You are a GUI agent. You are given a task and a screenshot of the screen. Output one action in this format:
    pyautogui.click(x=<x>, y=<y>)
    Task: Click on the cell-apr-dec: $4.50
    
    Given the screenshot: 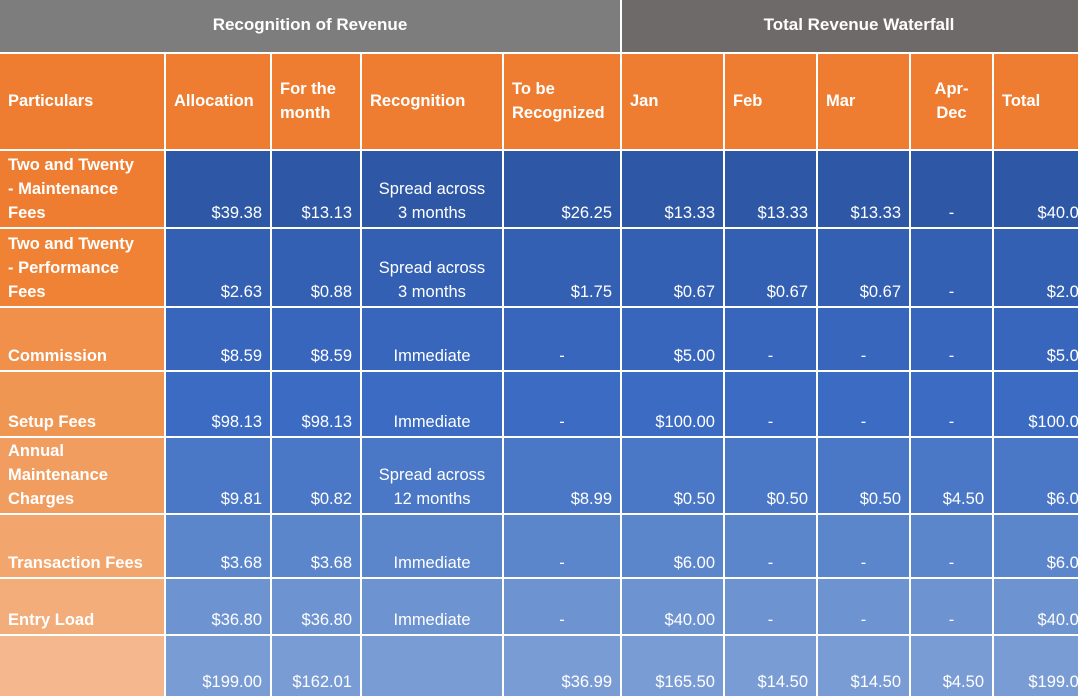 What is the action you would take?
    pyautogui.click(x=951, y=475)
    